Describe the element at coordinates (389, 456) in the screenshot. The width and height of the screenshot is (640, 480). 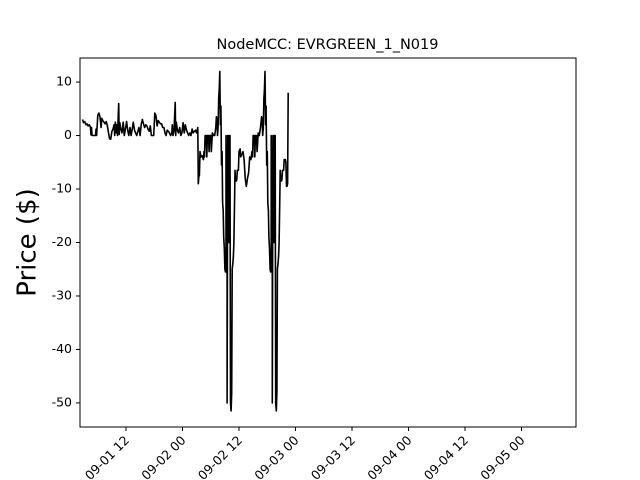
I see `x-tick-label: 09-04 00` at that location.